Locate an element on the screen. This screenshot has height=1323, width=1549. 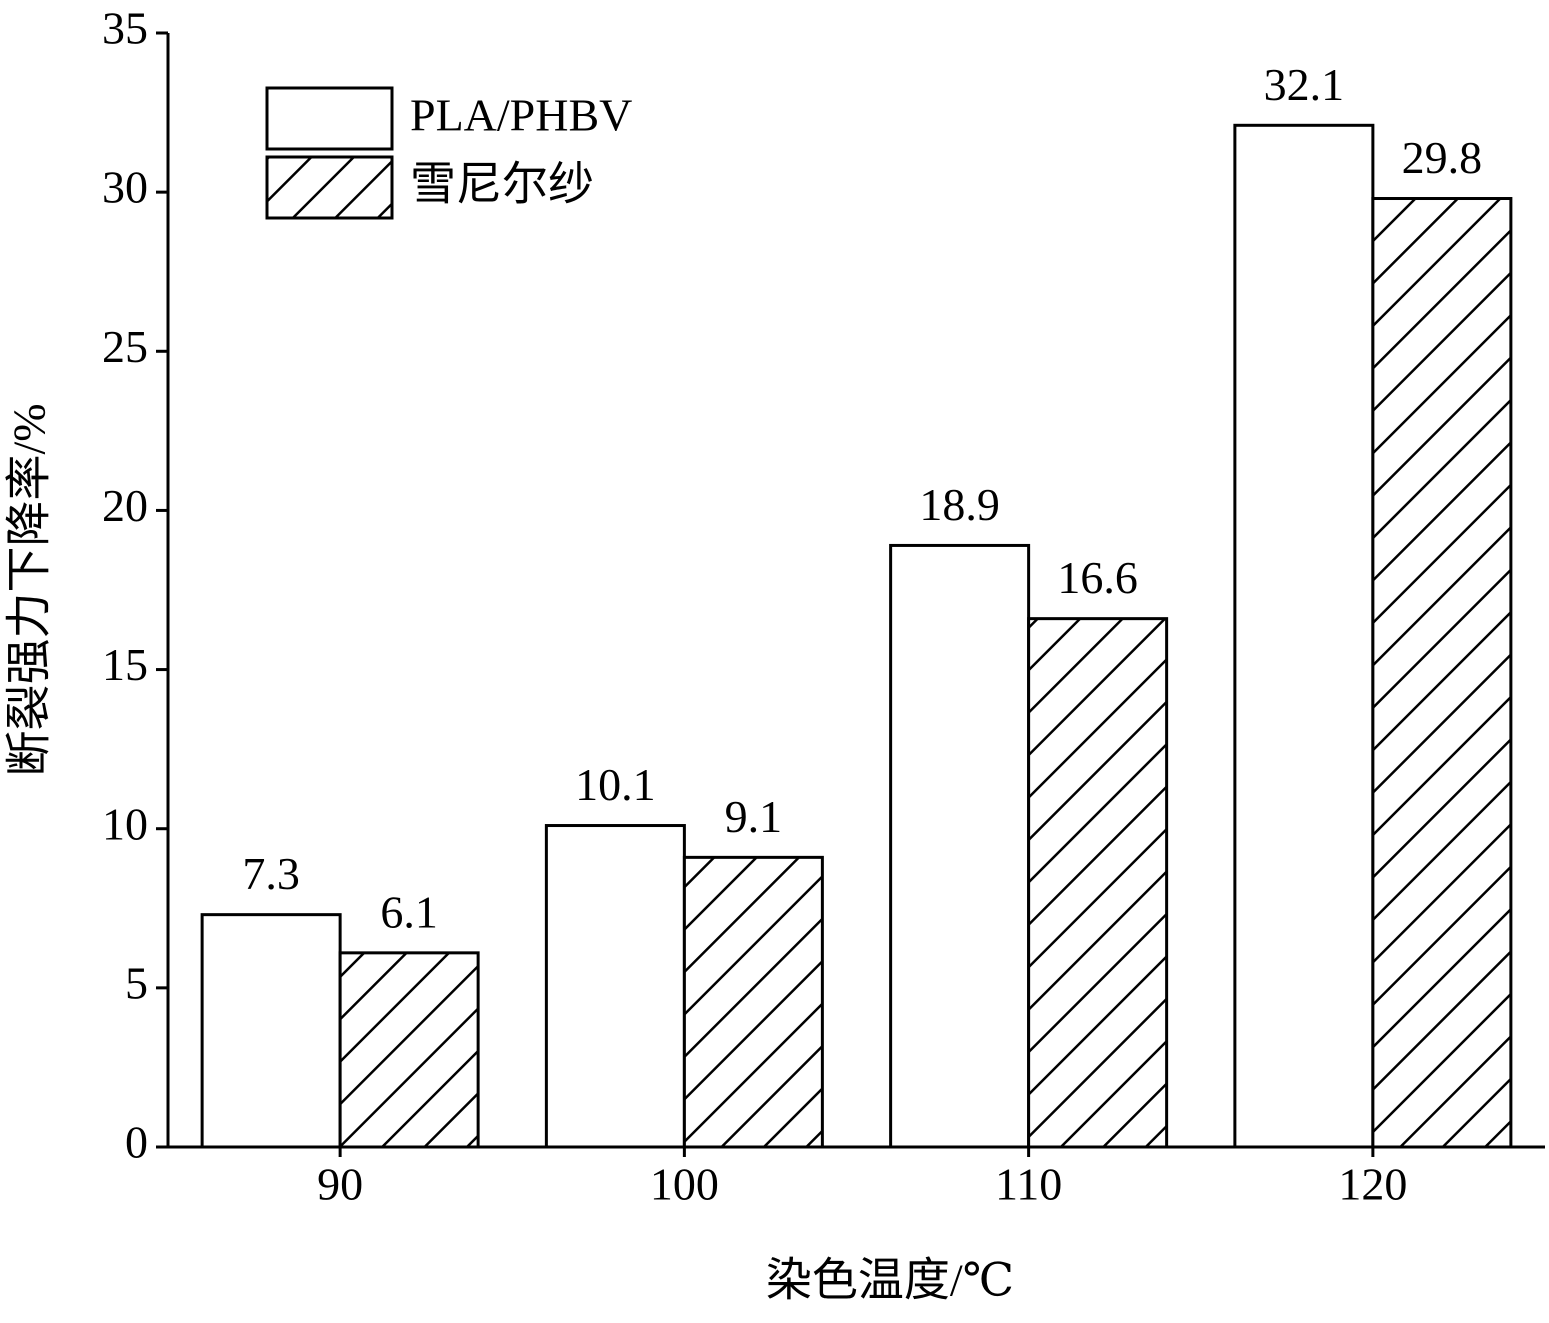
legend-label: PLA/PHBV is located at coordinates (521, 115).